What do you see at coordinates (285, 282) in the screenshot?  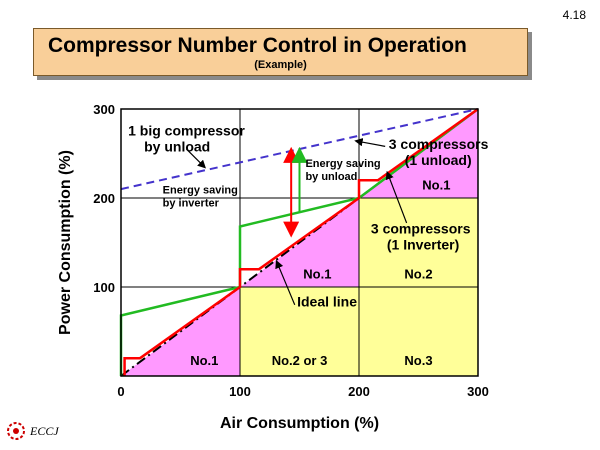 I see `ideal-line-pointer` at bounding box center [285, 282].